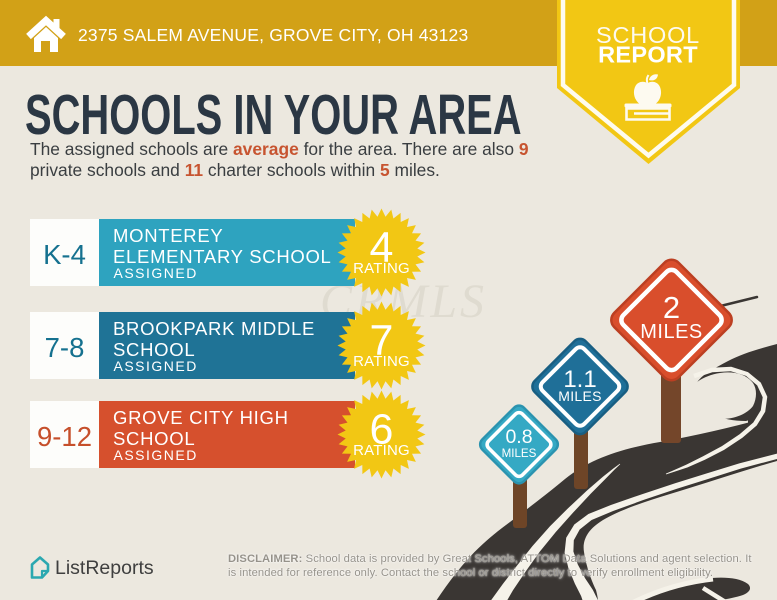  What do you see at coordinates (382, 248) in the screenshot?
I see `svg-text: 4` at bounding box center [382, 248].